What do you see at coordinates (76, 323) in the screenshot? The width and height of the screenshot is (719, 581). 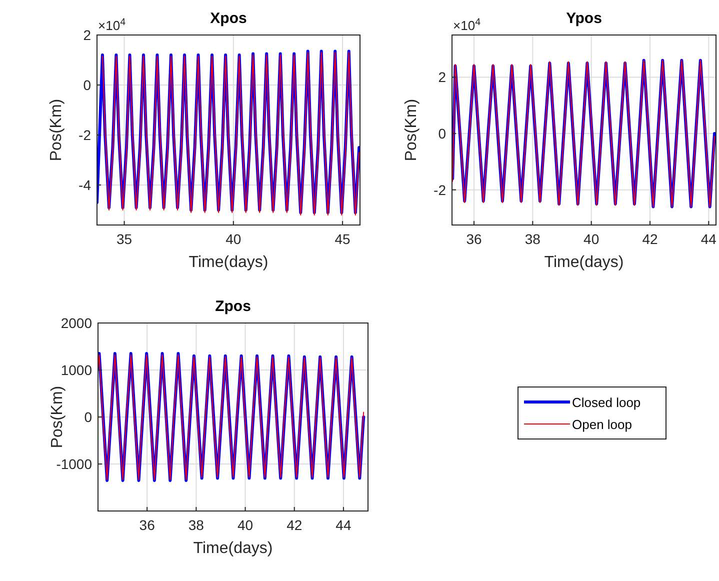 I see `y-tick-label: 2000` at bounding box center [76, 323].